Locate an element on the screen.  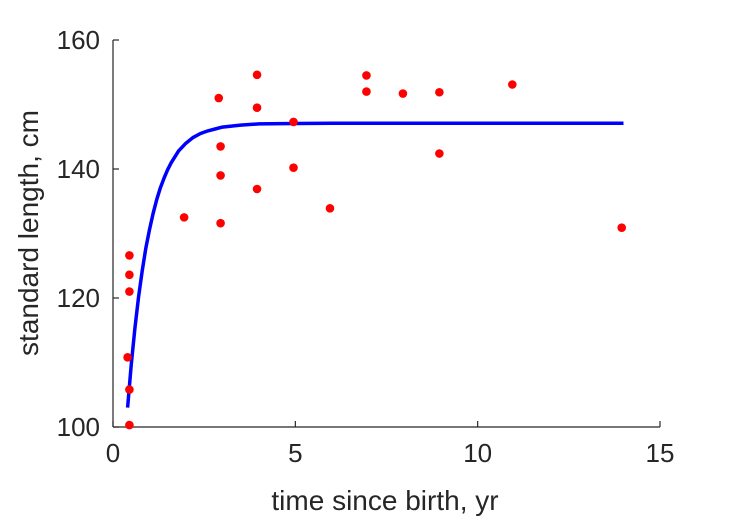
x-tick-label: 15 is located at coordinates (660, 453).